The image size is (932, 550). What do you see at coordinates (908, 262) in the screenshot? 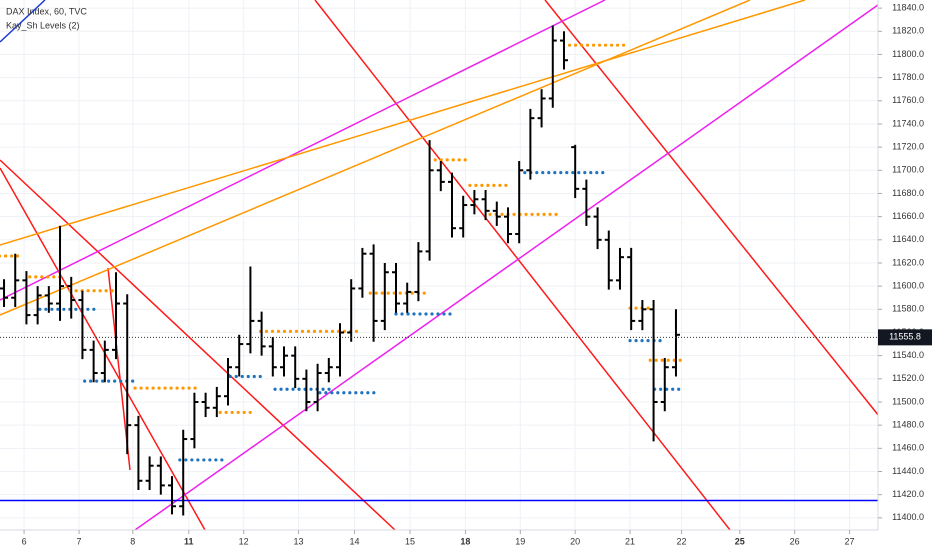
I see `y-tick-label: 11620.0` at bounding box center [908, 262].